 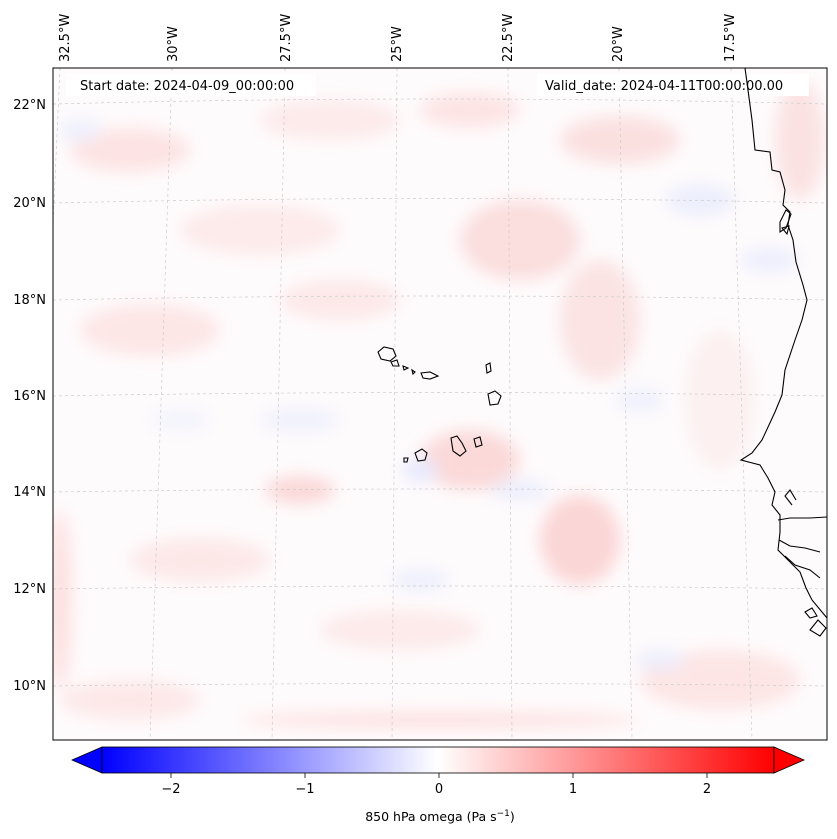 I want to click on lat-label-16n: 16°N, so click(x=29, y=396).